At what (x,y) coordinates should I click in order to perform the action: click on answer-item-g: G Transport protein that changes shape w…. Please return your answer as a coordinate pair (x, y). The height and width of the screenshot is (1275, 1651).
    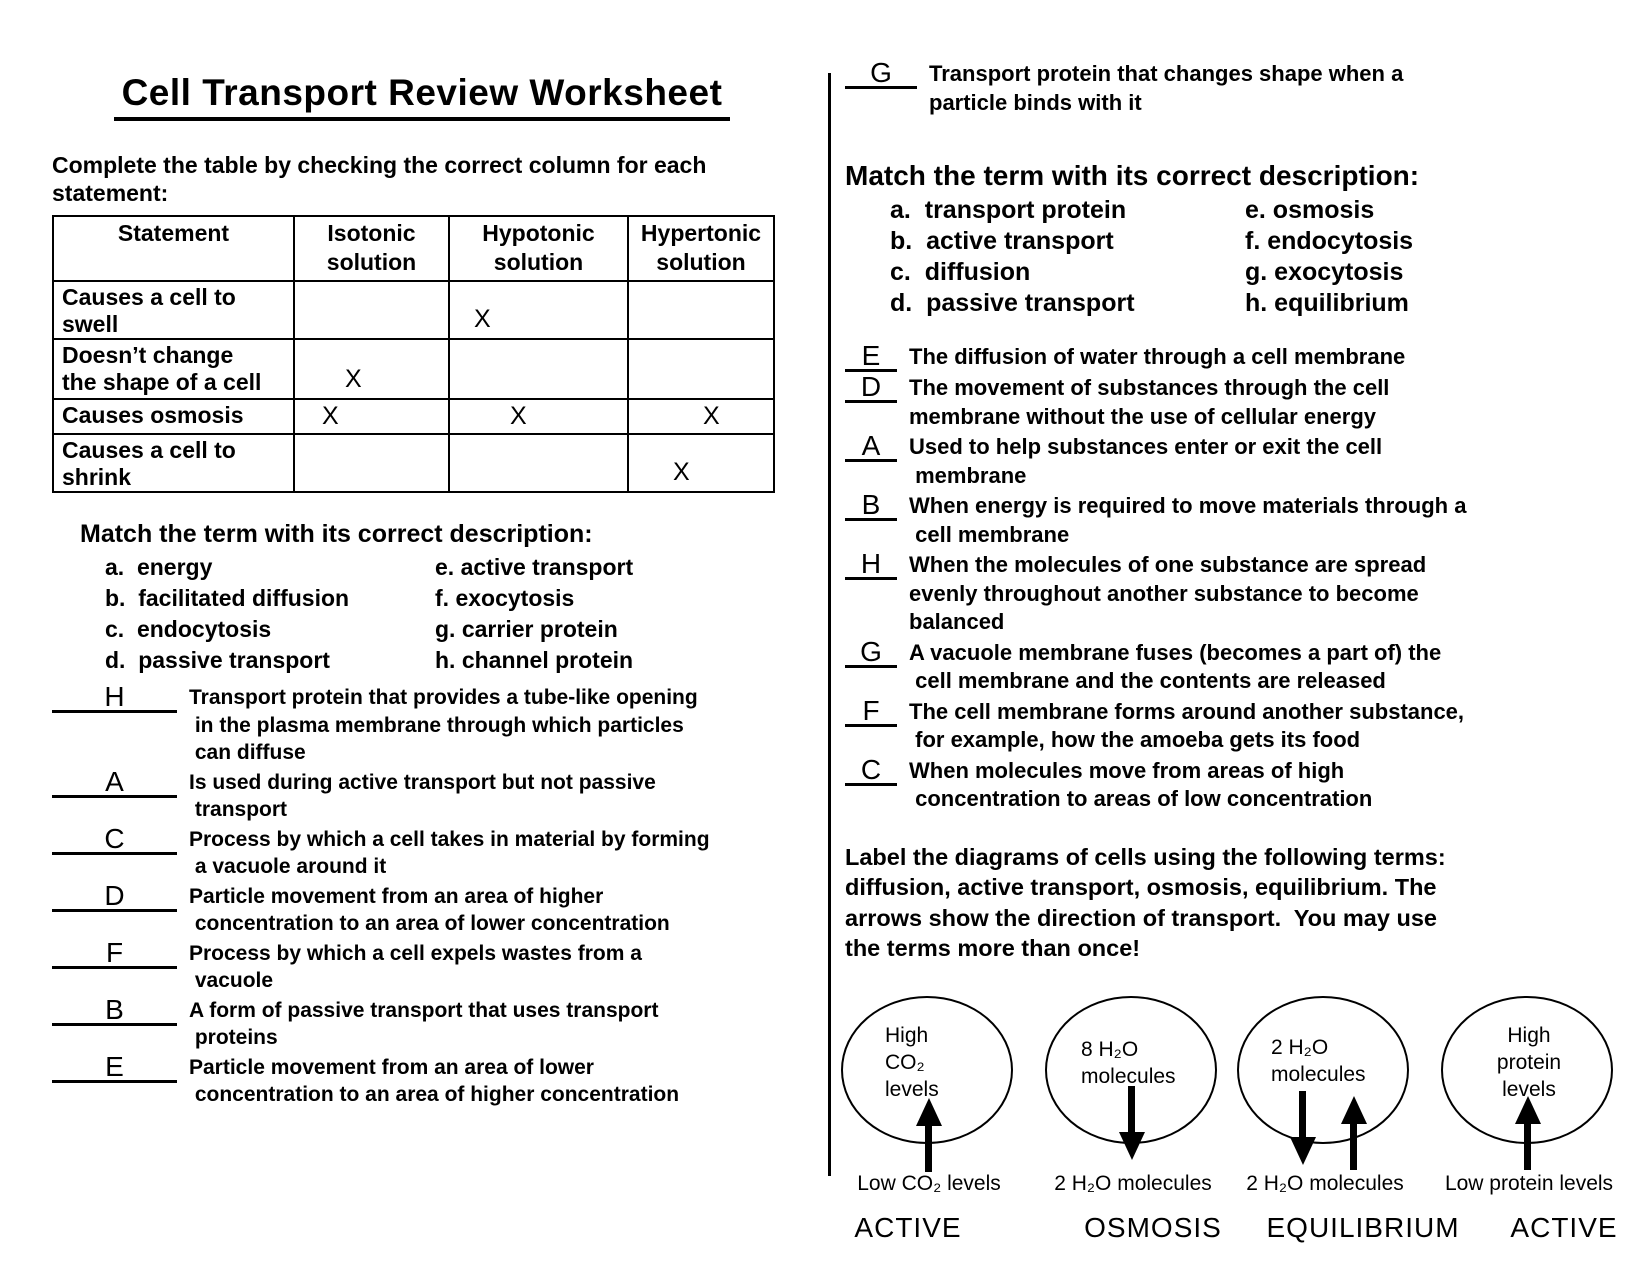
    Looking at the image, I should click on (1248, 88).